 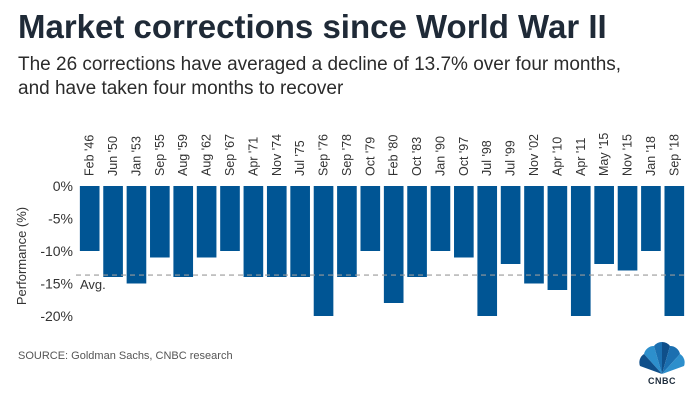 I want to click on x-tick-label: Apr '71, so click(x=253, y=156).